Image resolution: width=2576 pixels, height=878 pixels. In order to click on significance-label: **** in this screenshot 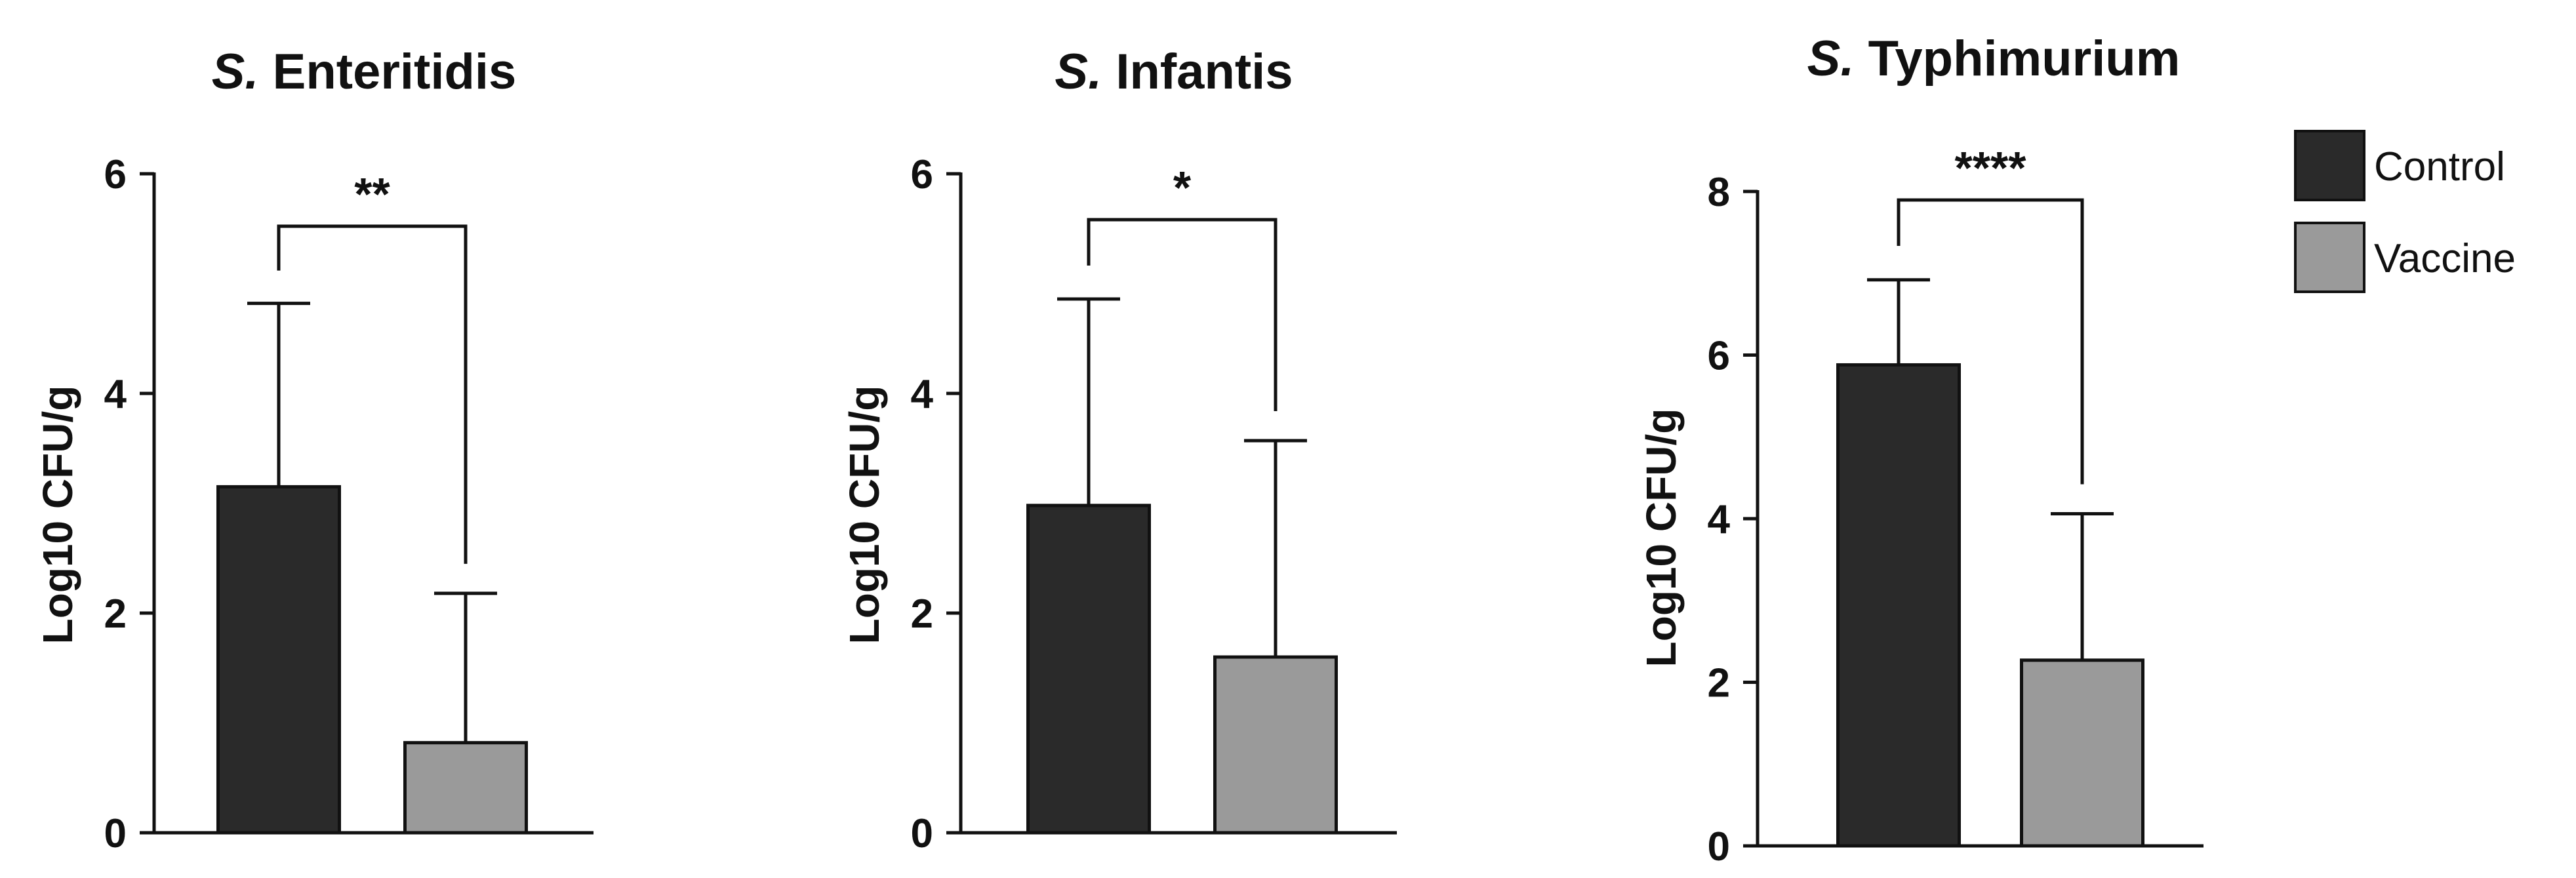, I will do `click(1991, 168)`.